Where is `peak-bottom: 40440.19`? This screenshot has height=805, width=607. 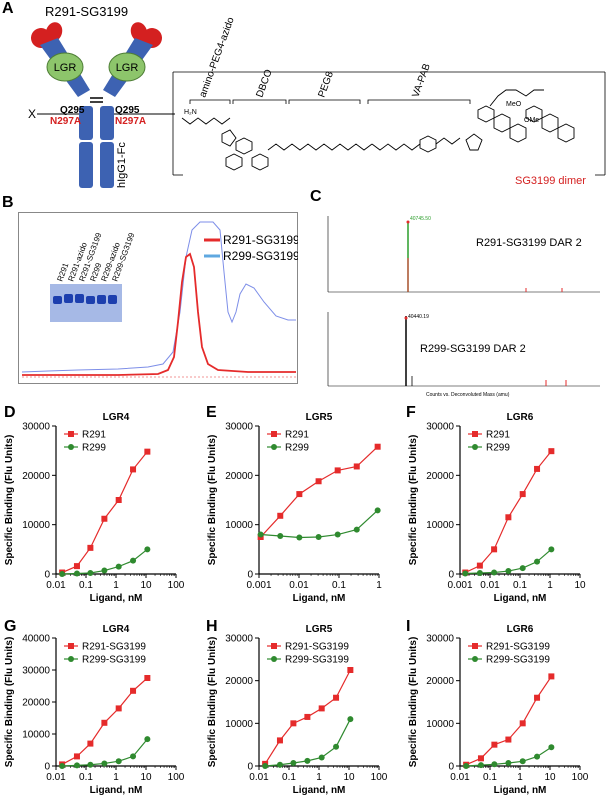 peak-bottom: 40440.19 is located at coordinates (418, 317).